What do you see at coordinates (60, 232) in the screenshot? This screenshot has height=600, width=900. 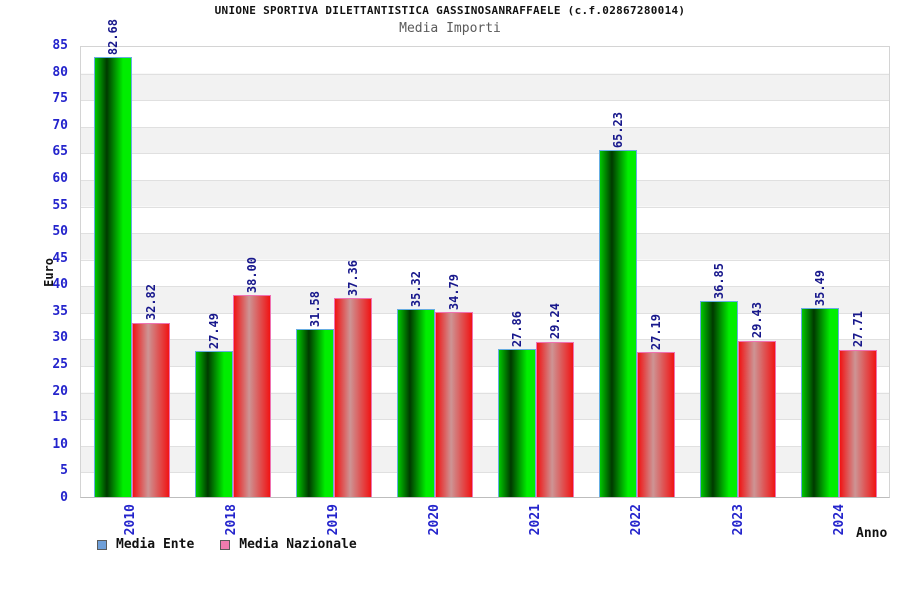 I see `y-tick-label: 50` at bounding box center [60, 232].